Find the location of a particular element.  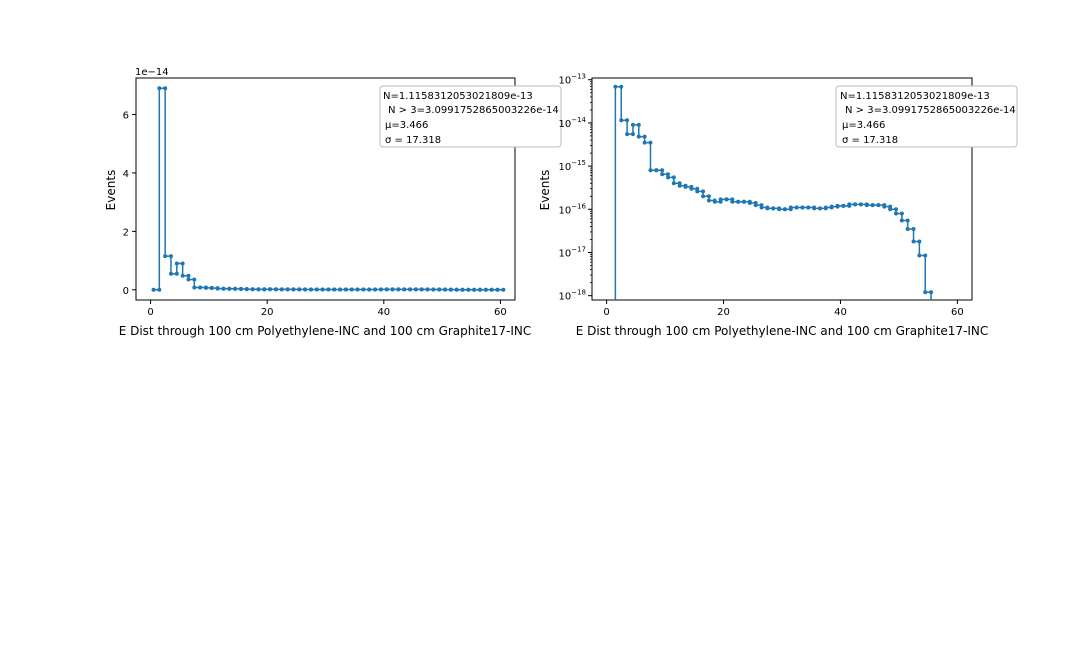

y-tick-label: 10−15 is located at coordinates (572, 166).